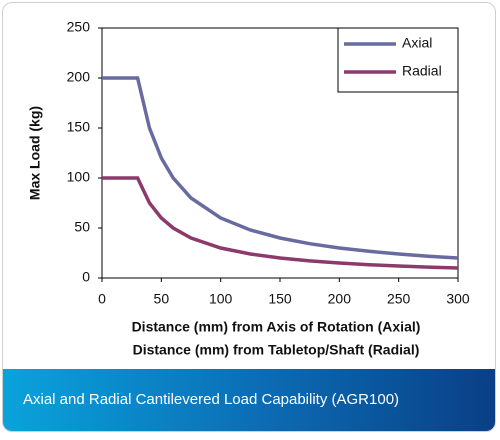 This screenshot has height=440, width=500. I want to click on x-tick-label: 0, so click(102, 299).